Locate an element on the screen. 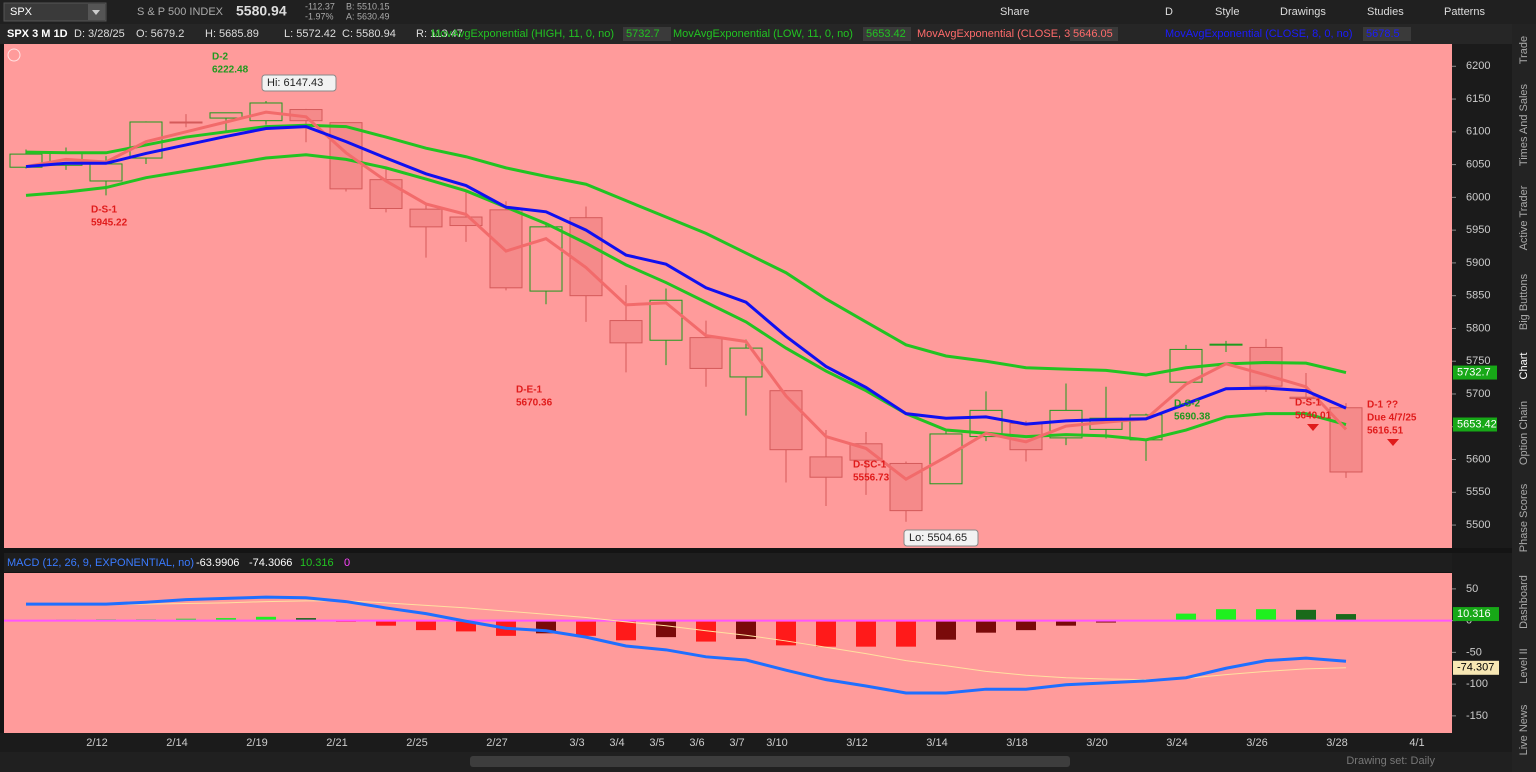  x-tick-label: 3/28 is located at coordinates (1336, 743).